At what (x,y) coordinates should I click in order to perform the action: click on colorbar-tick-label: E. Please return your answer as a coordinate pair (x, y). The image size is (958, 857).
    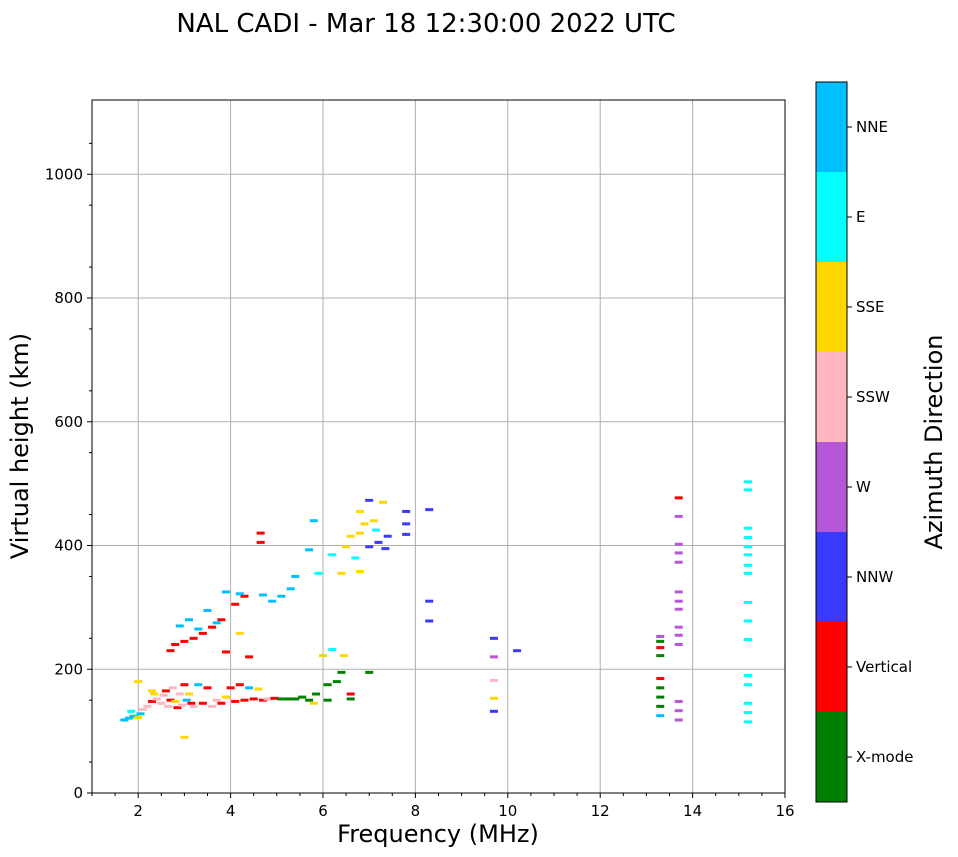
    Looking at the image, I should click on (860, 217).